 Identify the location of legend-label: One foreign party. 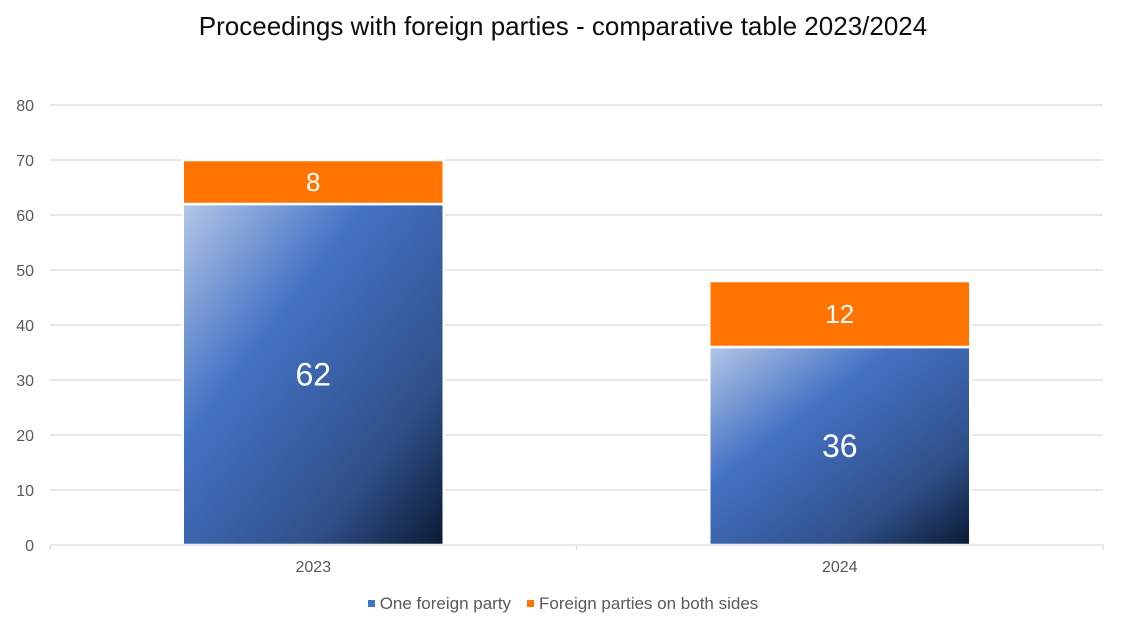
(445, 603).